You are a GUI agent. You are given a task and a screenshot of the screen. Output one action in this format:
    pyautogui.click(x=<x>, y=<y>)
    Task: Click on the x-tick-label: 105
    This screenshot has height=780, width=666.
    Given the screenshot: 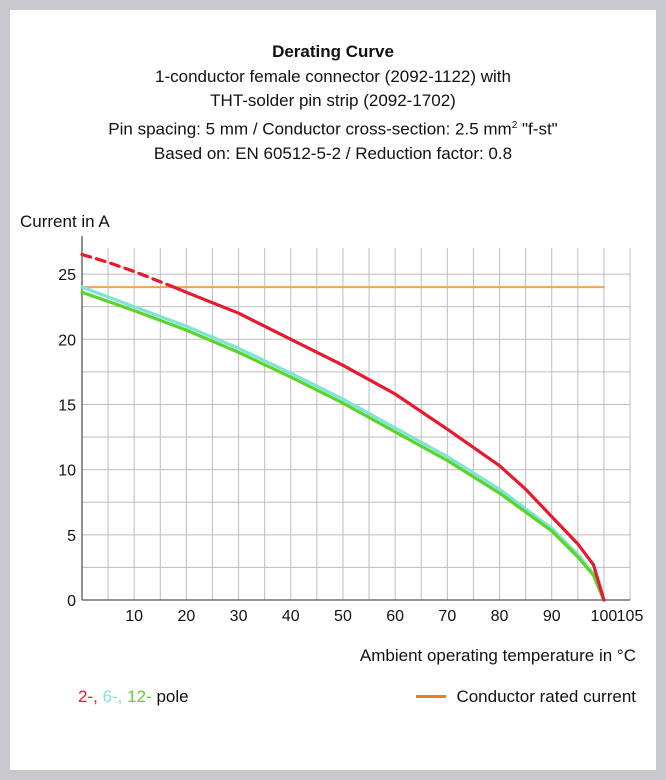 What is the action you would take?
    pyautogui.click(x=630, y=616)
    